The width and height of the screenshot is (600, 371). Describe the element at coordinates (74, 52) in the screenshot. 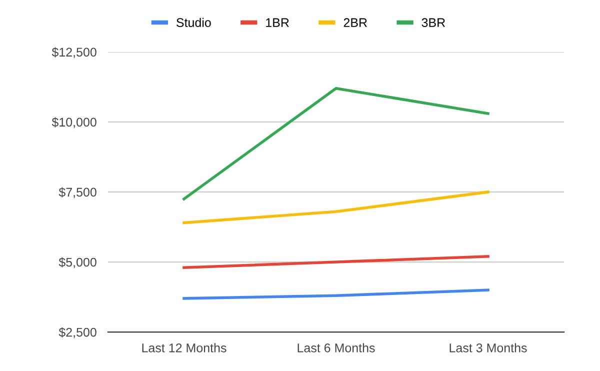

I see `y-tick-label: $12,500` at that location.